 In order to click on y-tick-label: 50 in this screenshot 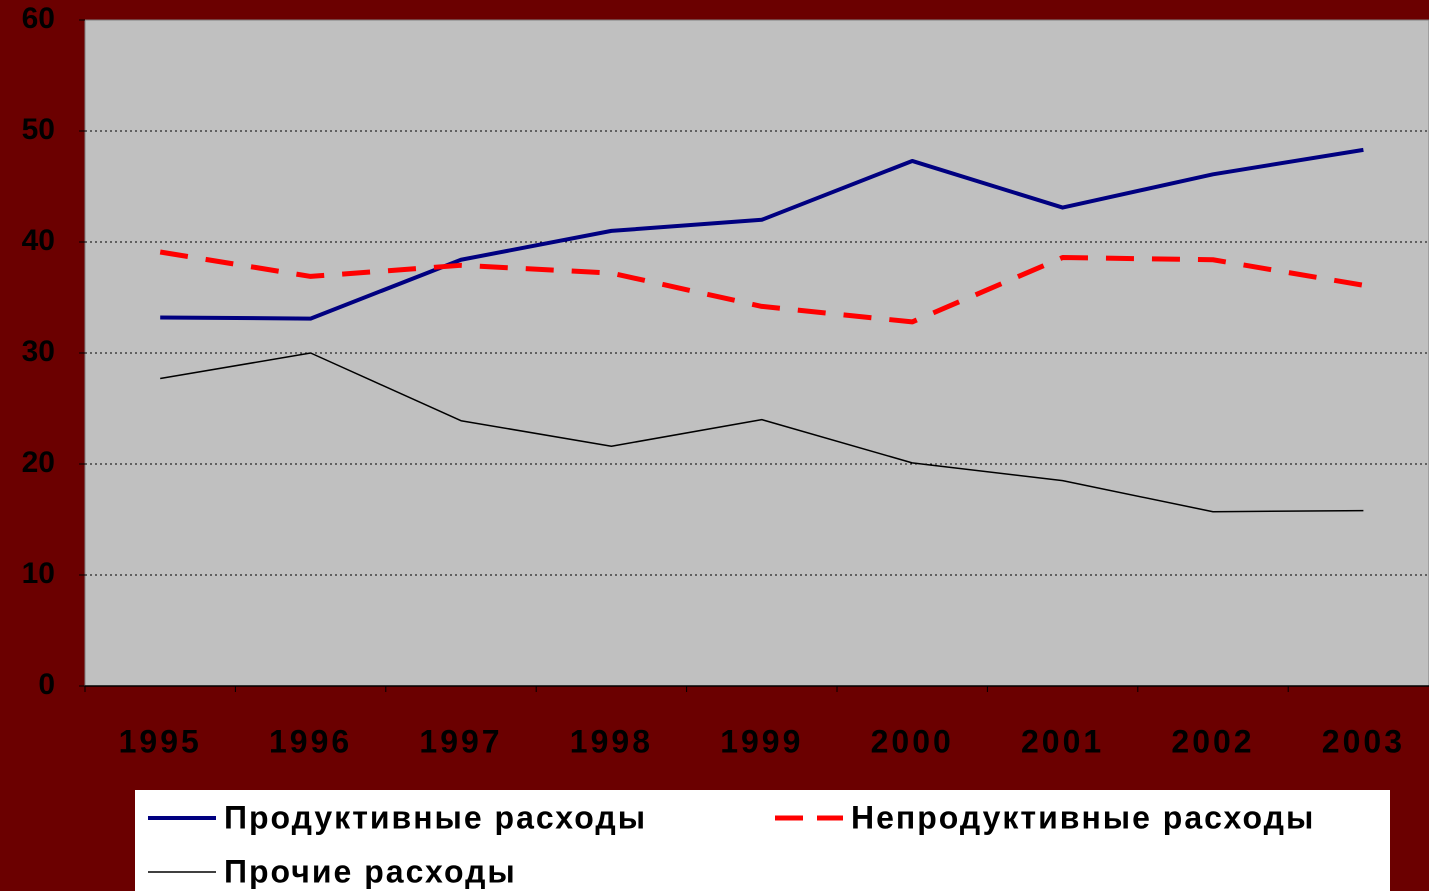, I will do `click(38, 129)`.